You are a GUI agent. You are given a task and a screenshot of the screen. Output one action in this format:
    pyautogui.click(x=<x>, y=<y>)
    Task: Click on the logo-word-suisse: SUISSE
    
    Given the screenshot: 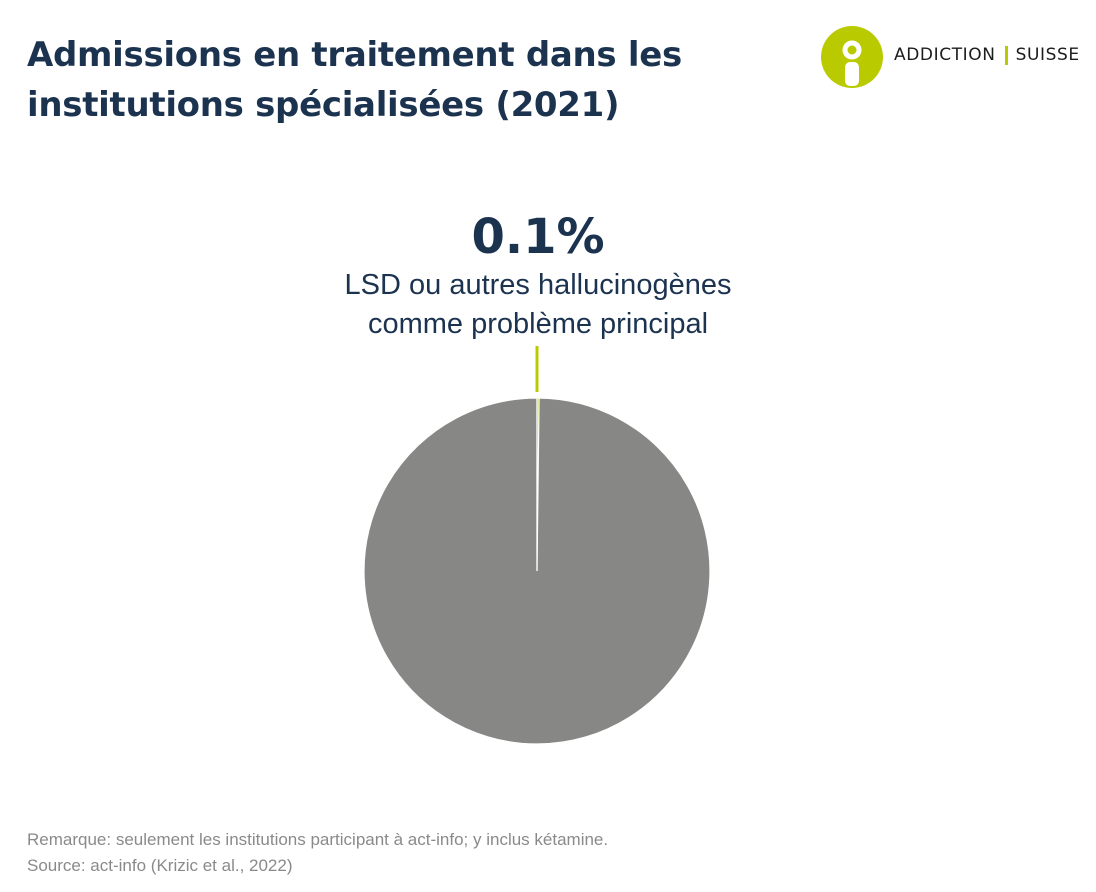 What is the action you would take?
    pyautogui.click(x=1047, y=55)
    